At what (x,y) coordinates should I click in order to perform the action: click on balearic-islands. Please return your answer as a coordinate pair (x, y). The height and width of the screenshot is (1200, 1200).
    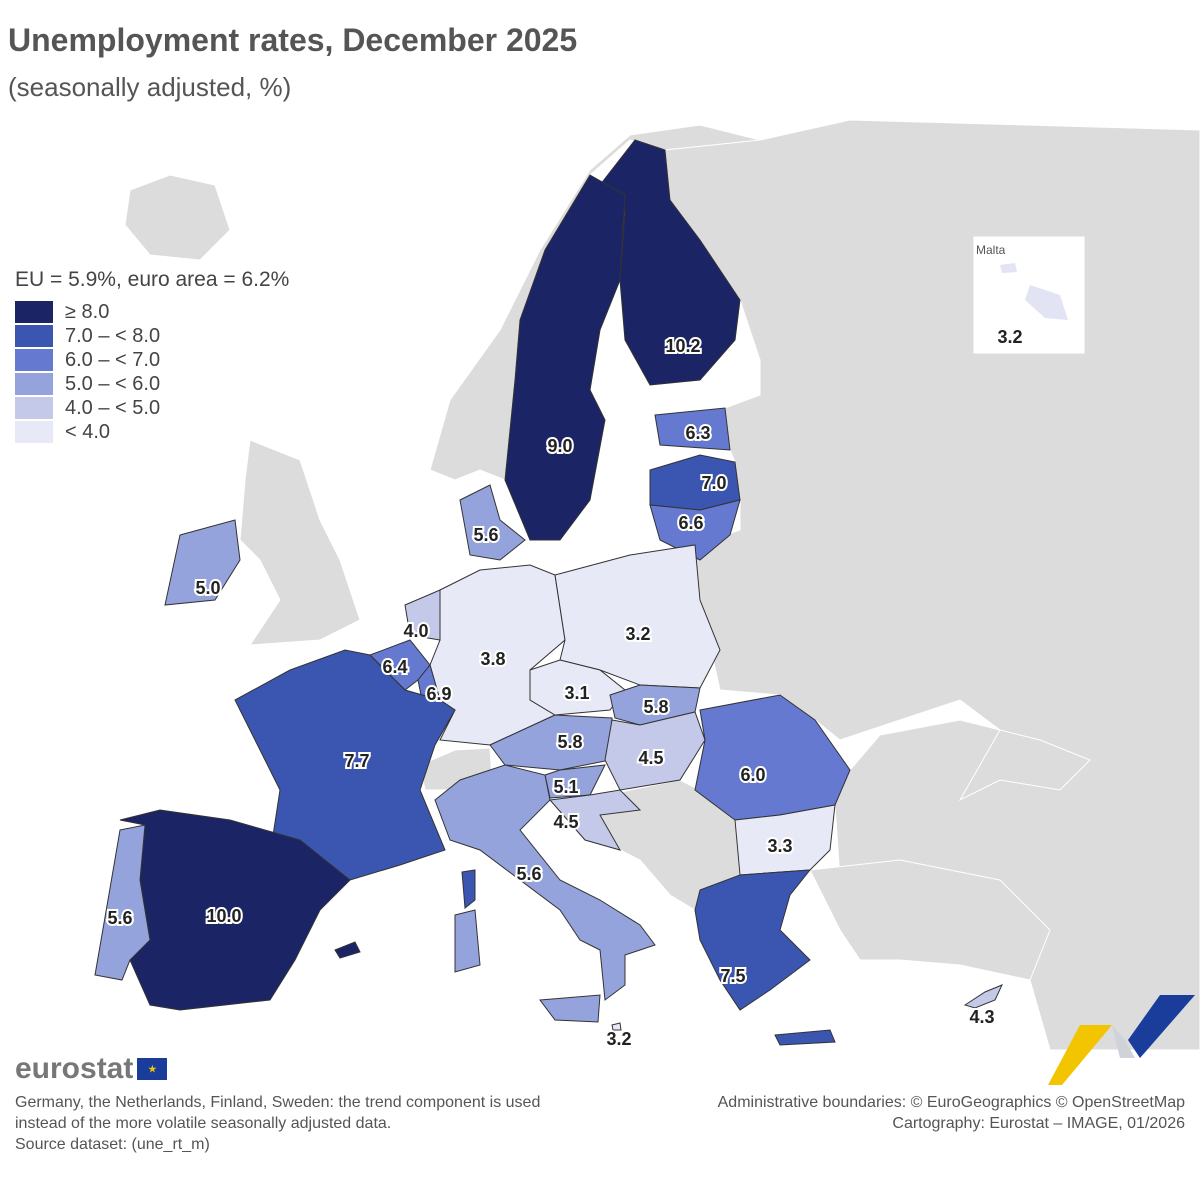
    Looking at the image, I should click on (347, 950).